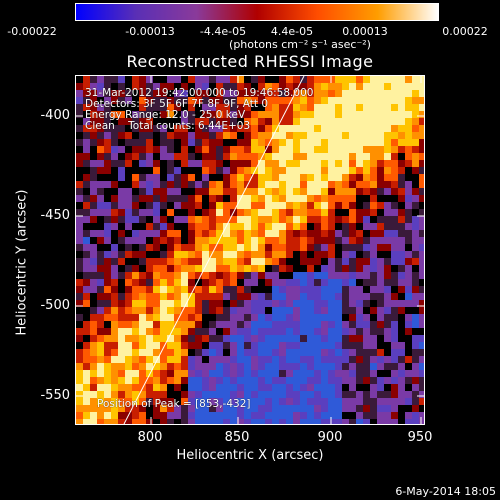  Describe the element at coordinates (55, 305) in the screenshot. I see `y-tick-label: -500` at that location.